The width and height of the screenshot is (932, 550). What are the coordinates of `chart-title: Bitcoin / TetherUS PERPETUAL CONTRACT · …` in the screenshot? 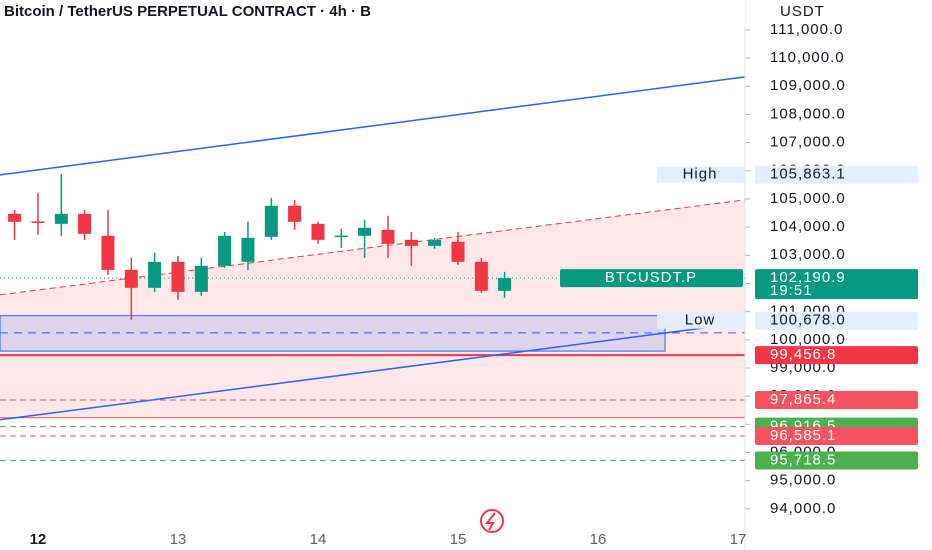 It's located at (187, 11).